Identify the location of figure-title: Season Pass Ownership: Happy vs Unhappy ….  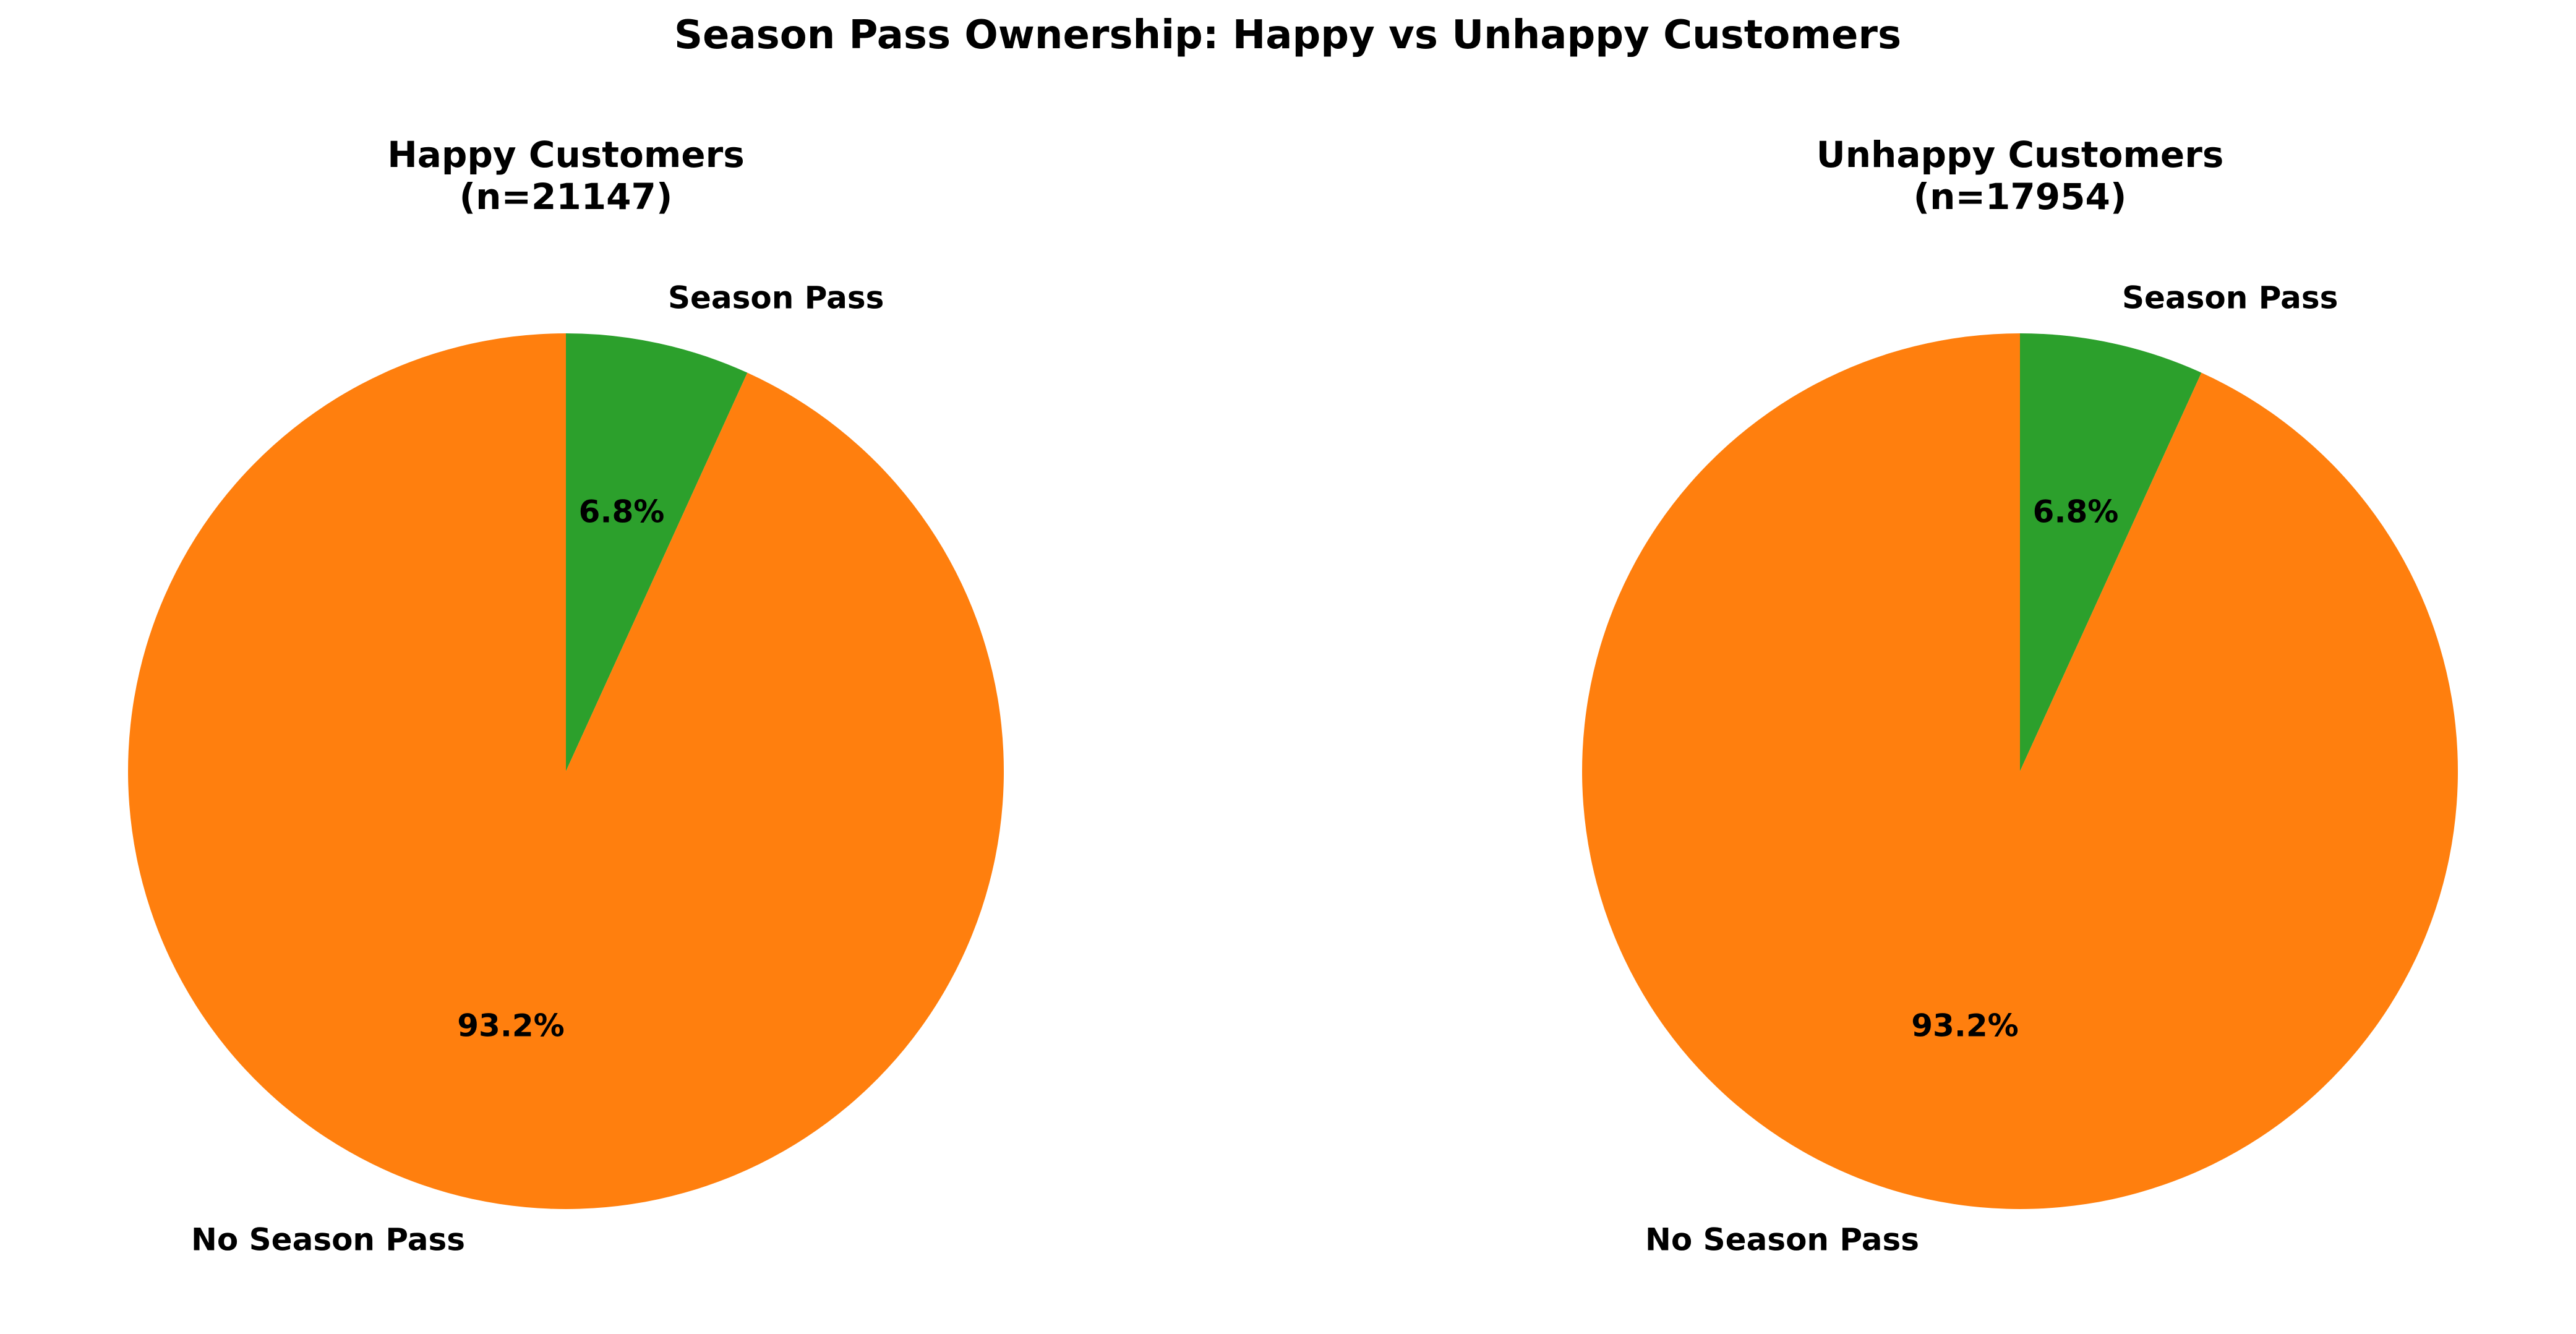
(1287, 35).